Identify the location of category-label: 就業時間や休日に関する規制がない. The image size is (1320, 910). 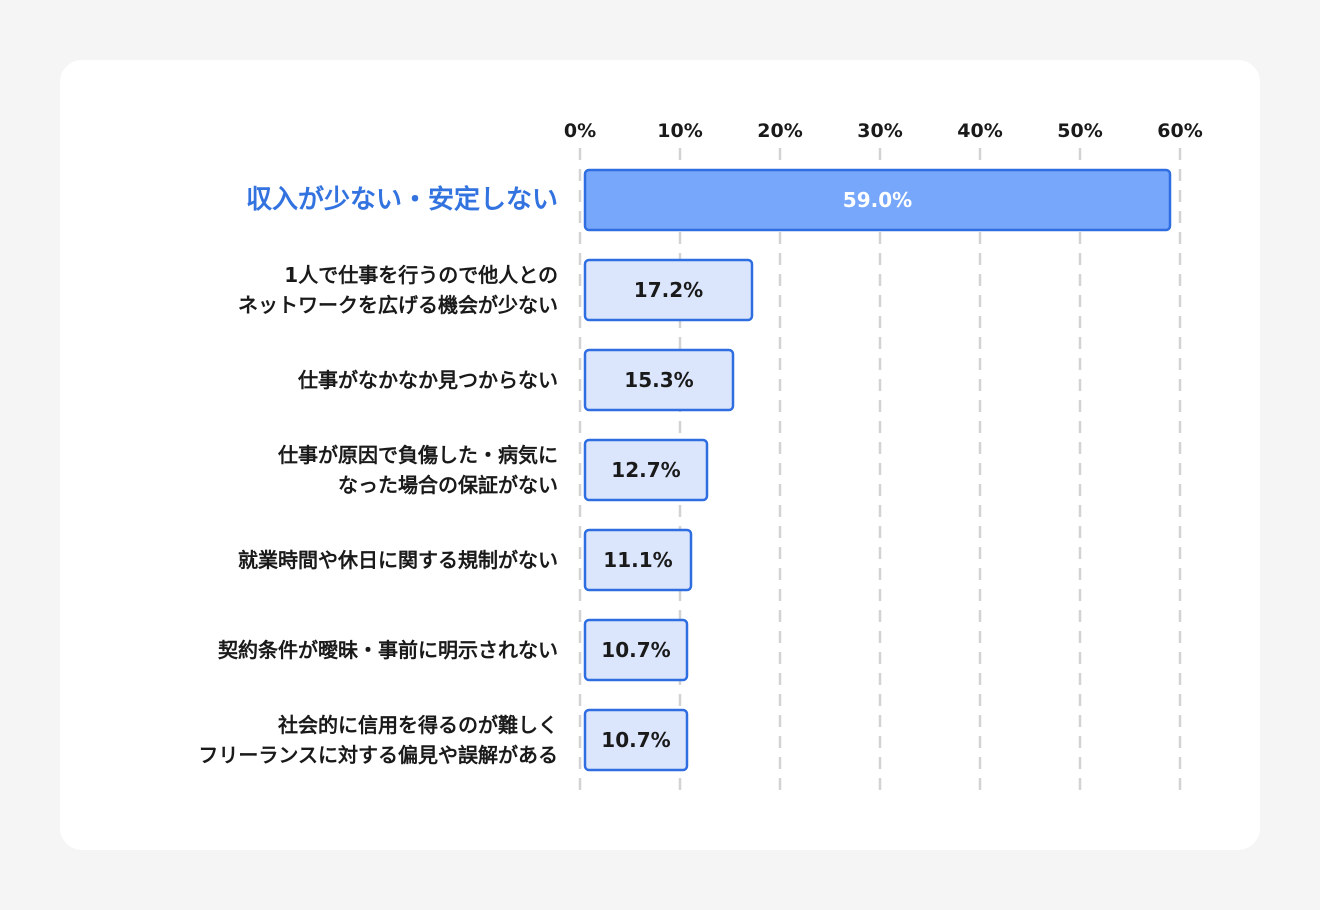
(328, 560).